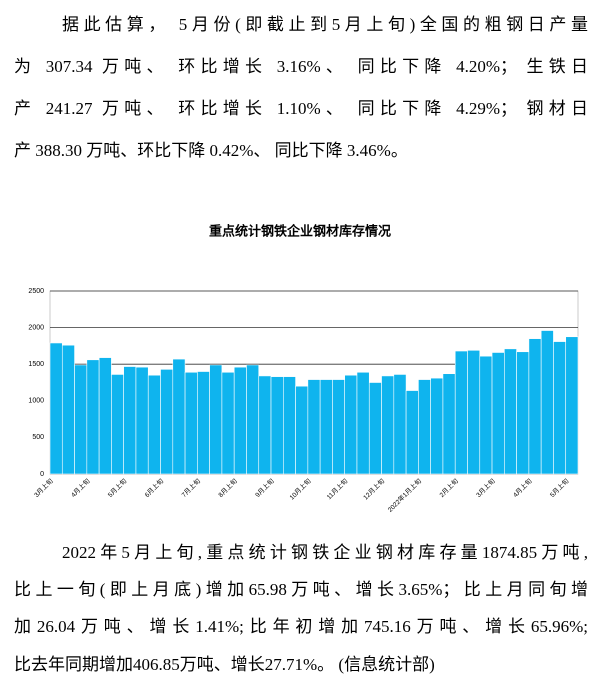  Describe the element at coordinates (300, 230) in the screenshot. I see `chart-title: 重点统计钢铁企业钢材库存情况` at that location.